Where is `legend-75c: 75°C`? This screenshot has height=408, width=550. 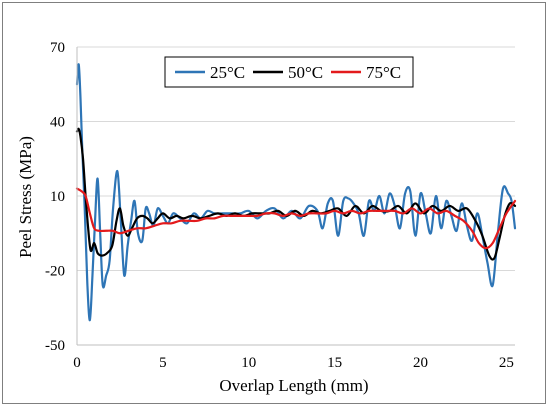 legend-75c: 75°C is located at coordinates (366, 72).